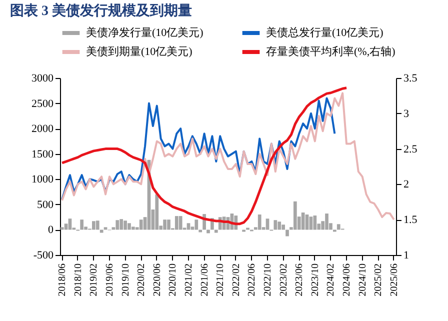 The image size is (448, 321). I want to click on x-tick-label: 2021/10, so click(220, 280).